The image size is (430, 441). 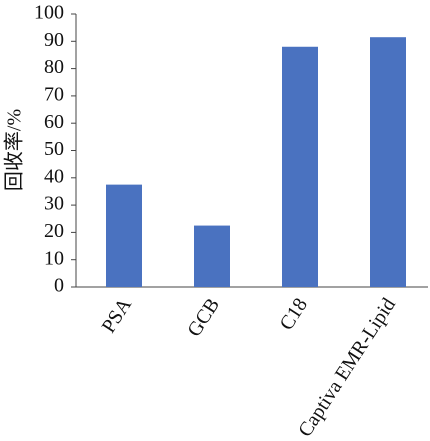 I want to click on y-tick-label: 100, so click(x=49, y=13).